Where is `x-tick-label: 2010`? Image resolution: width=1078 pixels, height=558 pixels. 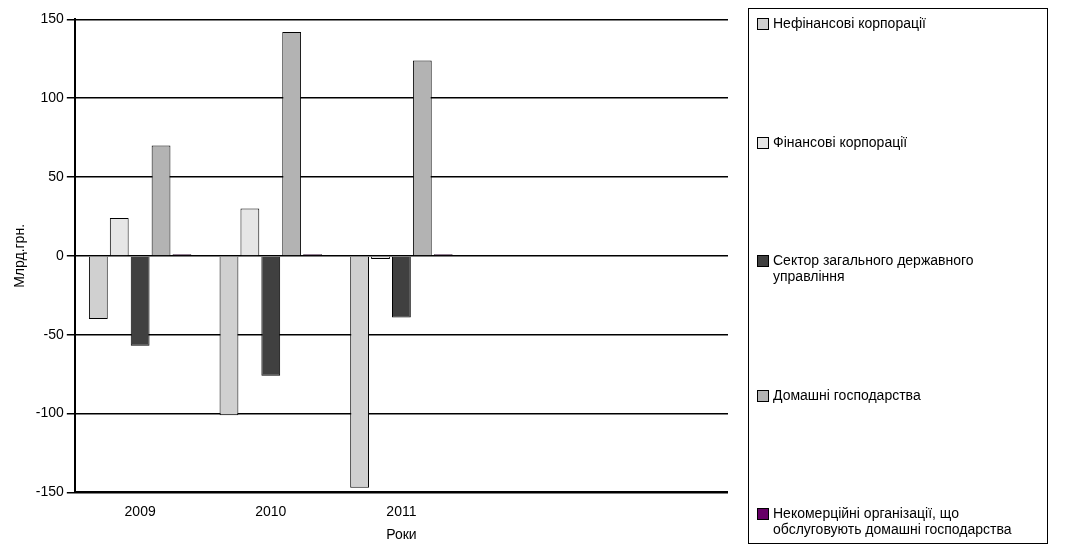
x-tick-label: 2010 is located at coordinates (271, 510).